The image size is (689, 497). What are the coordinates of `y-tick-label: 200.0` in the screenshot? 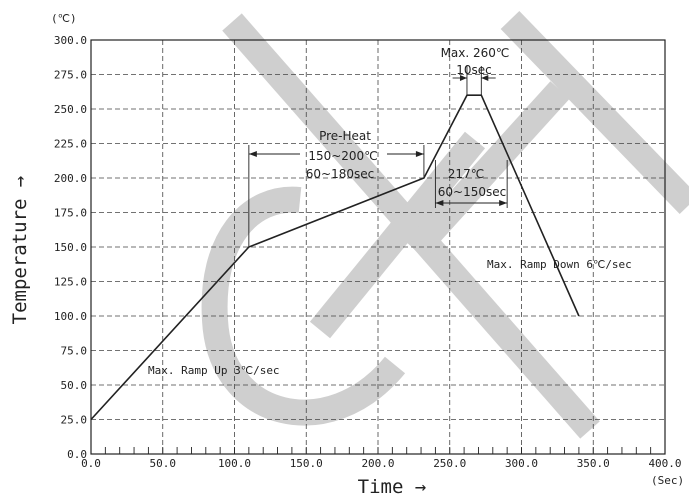 It's located at (70, 178).